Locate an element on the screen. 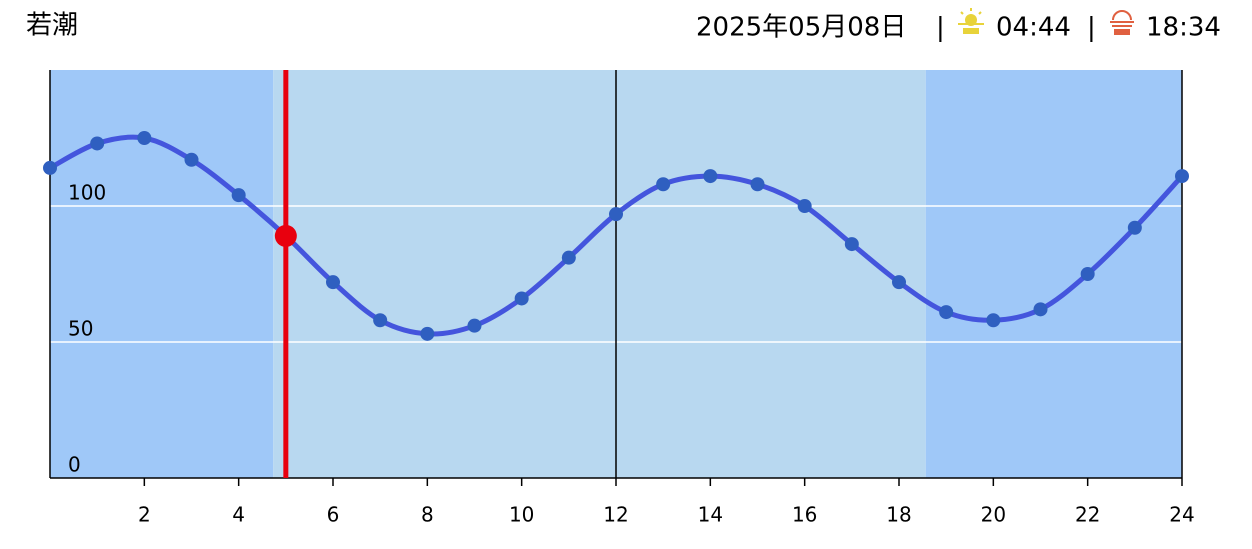 This screenshot has width=1252, height=549. x-tick-label: 16 is located at coordinates (804, 515).